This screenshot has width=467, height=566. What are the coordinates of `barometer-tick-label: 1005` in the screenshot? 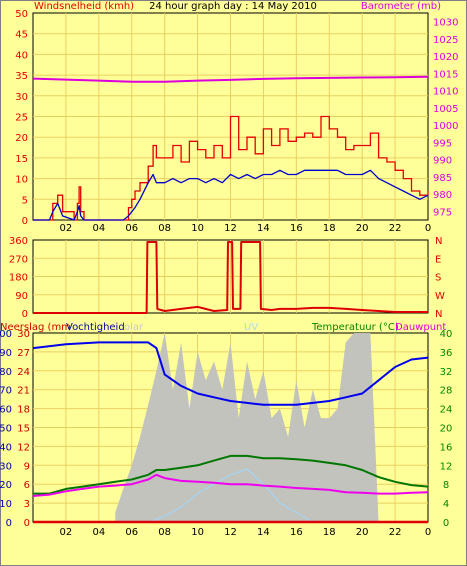 It's located at (445, 109).